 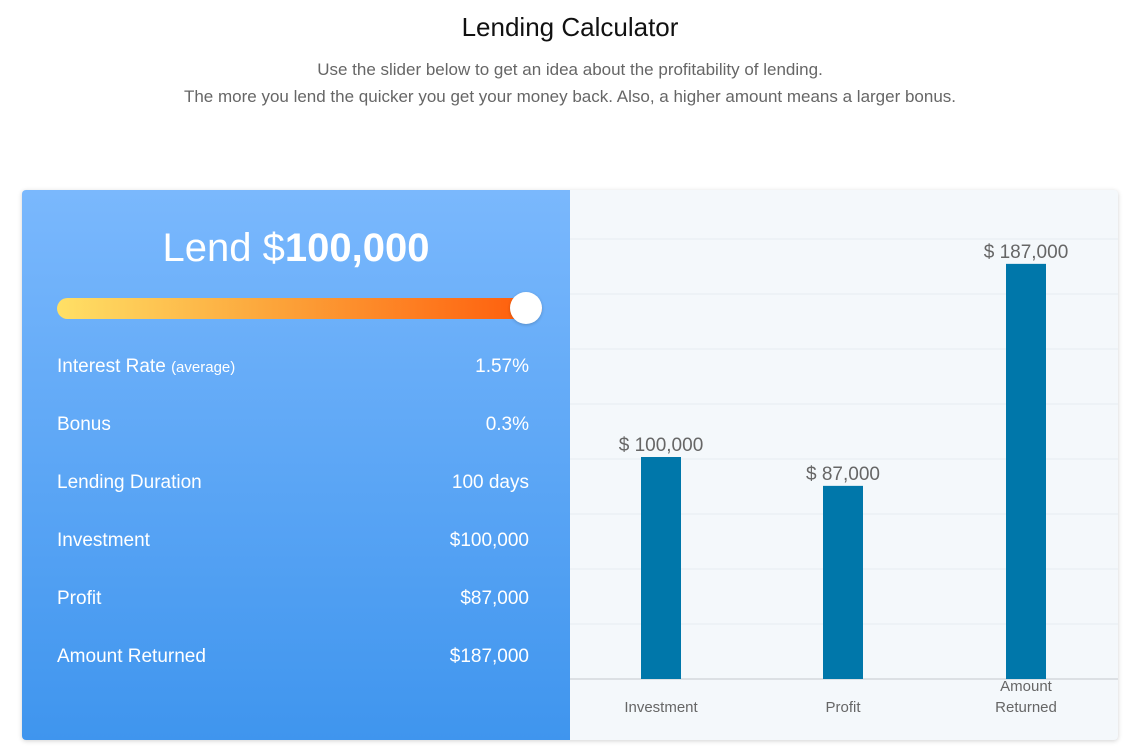 What do you see at coordinates (1026, 252) in the screenshot?
I see `data-label-2: $ 187,000` at bounding box center [1026, 252].